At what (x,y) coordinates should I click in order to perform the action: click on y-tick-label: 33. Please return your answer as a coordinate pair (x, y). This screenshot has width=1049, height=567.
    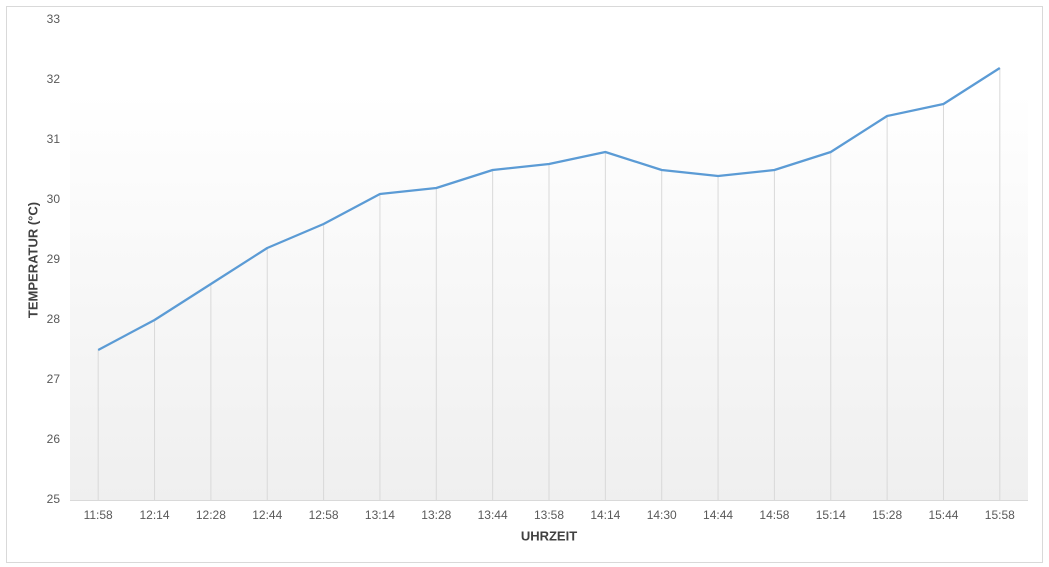
    Looking at the image, I should click on (54, 19).